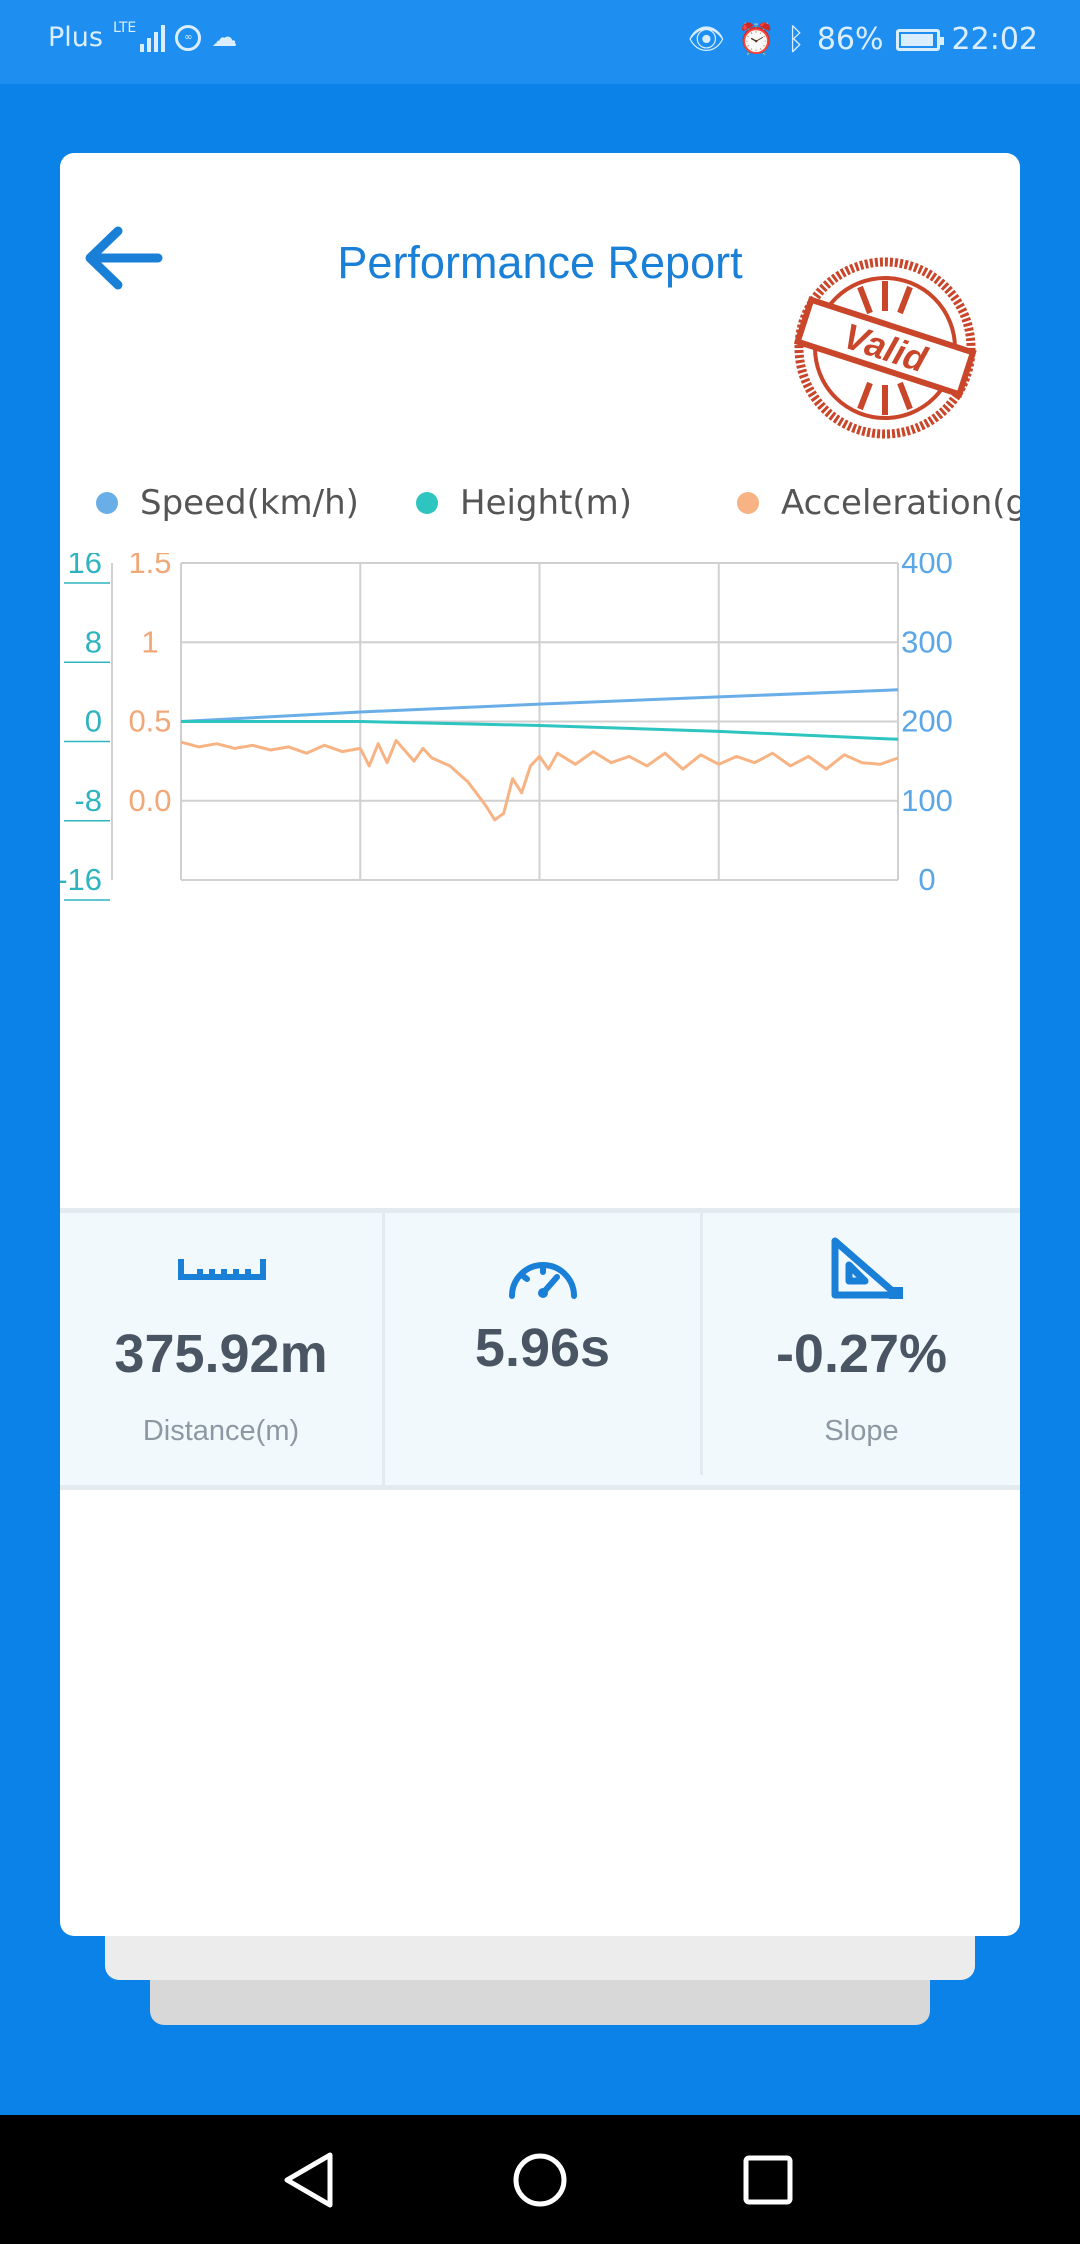 The width and height of the screenshot is (1080, 2244). What do you see at coordinates (850, 39) in the screenshot?
I see `battery-percent: 86%` at bounding box center [850, 39].